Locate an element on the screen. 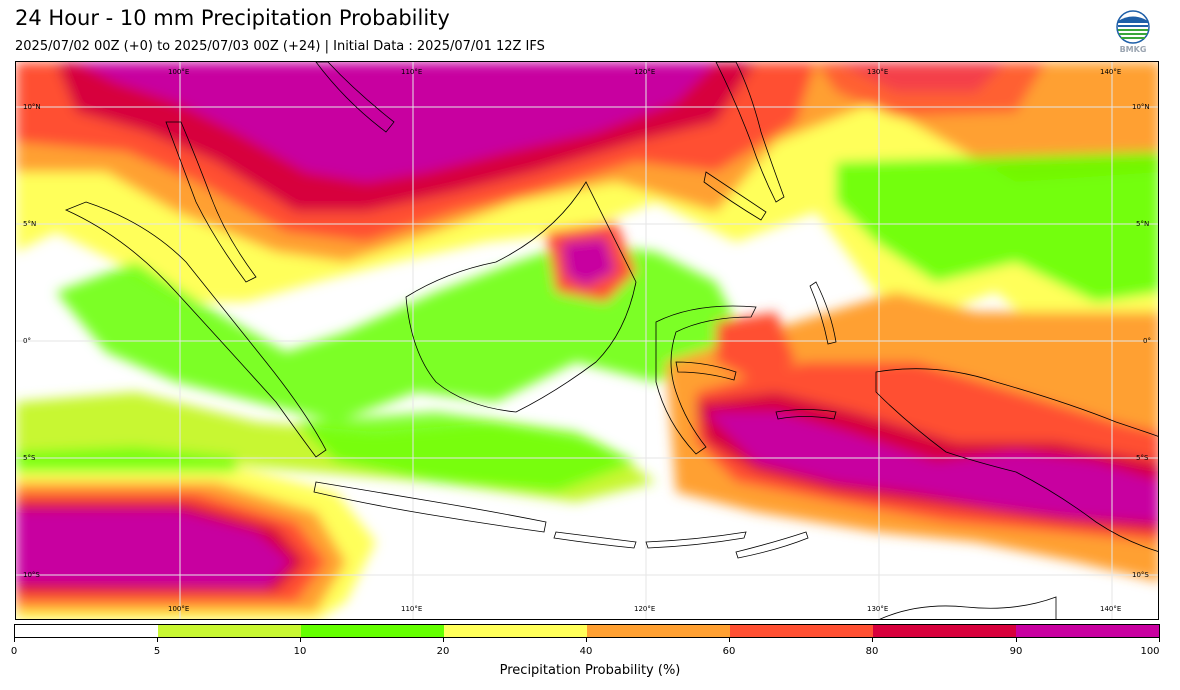  colorbar-tick-90: 90 is located at coordinates (1016, 651).